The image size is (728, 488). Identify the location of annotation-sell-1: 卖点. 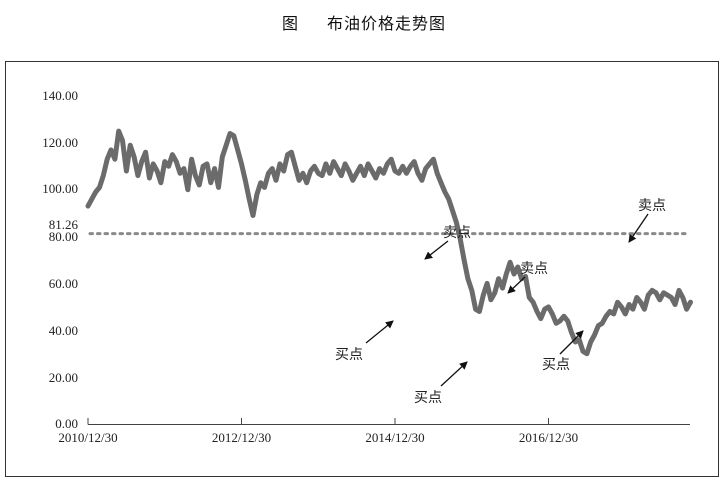
(447, 242).